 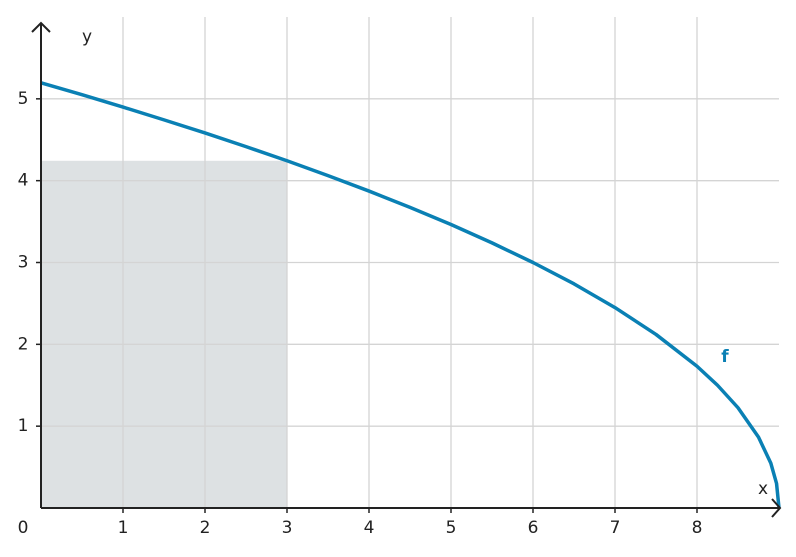 I want to click on y-tick-label: 5, so click(x=23, y=99).